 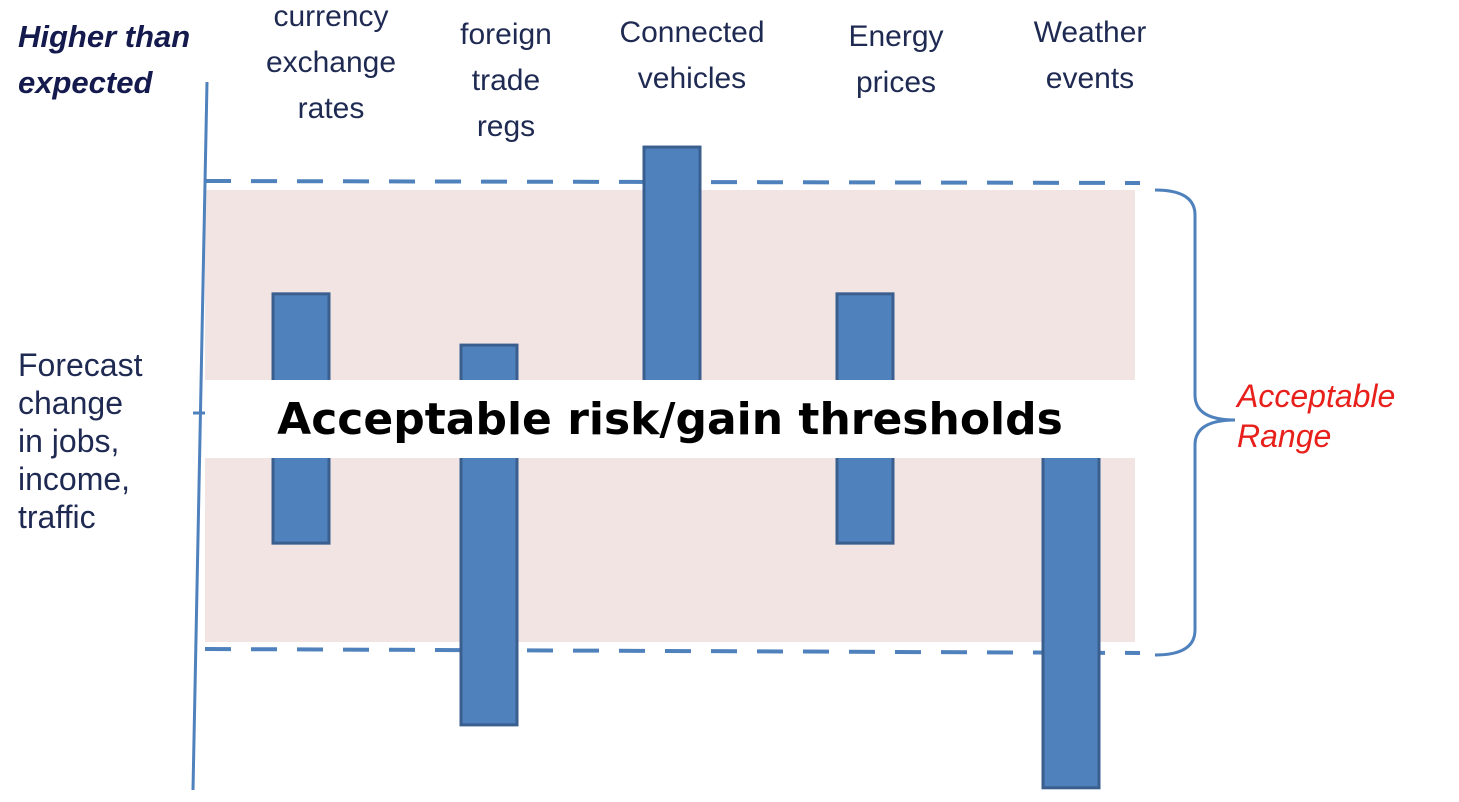 What do you see at coordinates (1071, 601) in the screenshot?
I see `bar-weather-events` at bounding box center [1071, 601].